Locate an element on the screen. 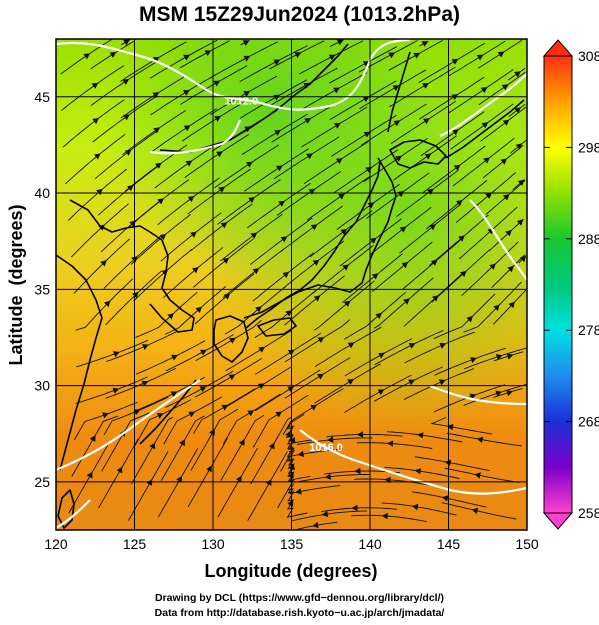 The width and height of the screenshot is (599, 625). y-tick-label: 35 is located at coordinates (42, 289).